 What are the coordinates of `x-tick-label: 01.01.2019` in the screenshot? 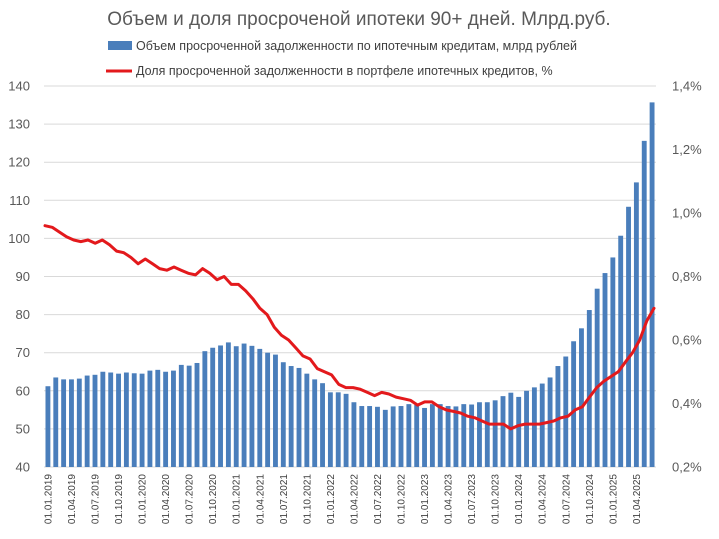 It's located at (48, 499).